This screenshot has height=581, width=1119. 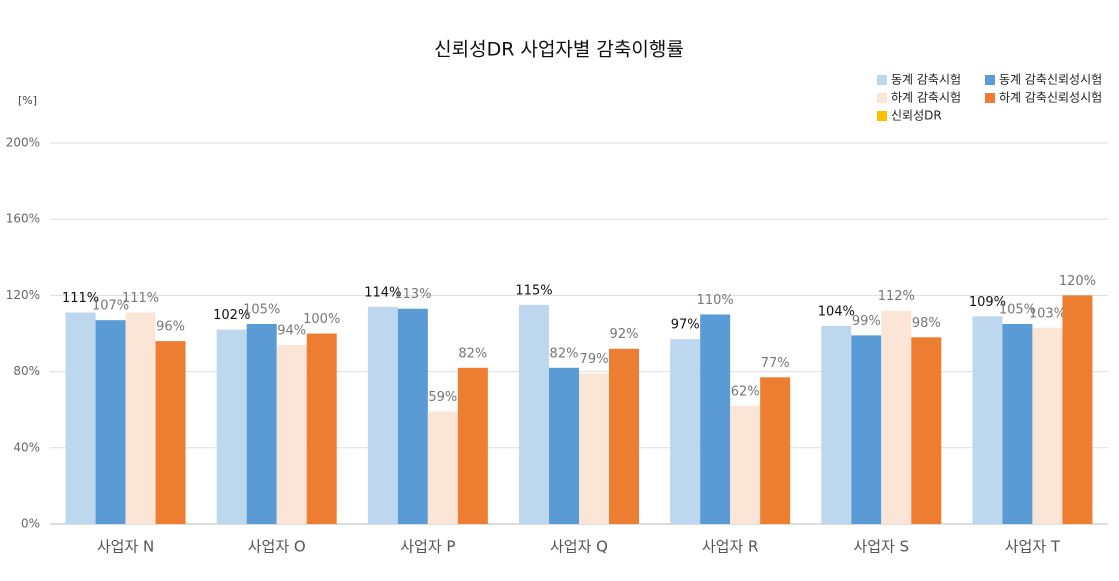 I want to click on legend-label: 동계 감축신뢰성시험, so click(x=1050, y=80).